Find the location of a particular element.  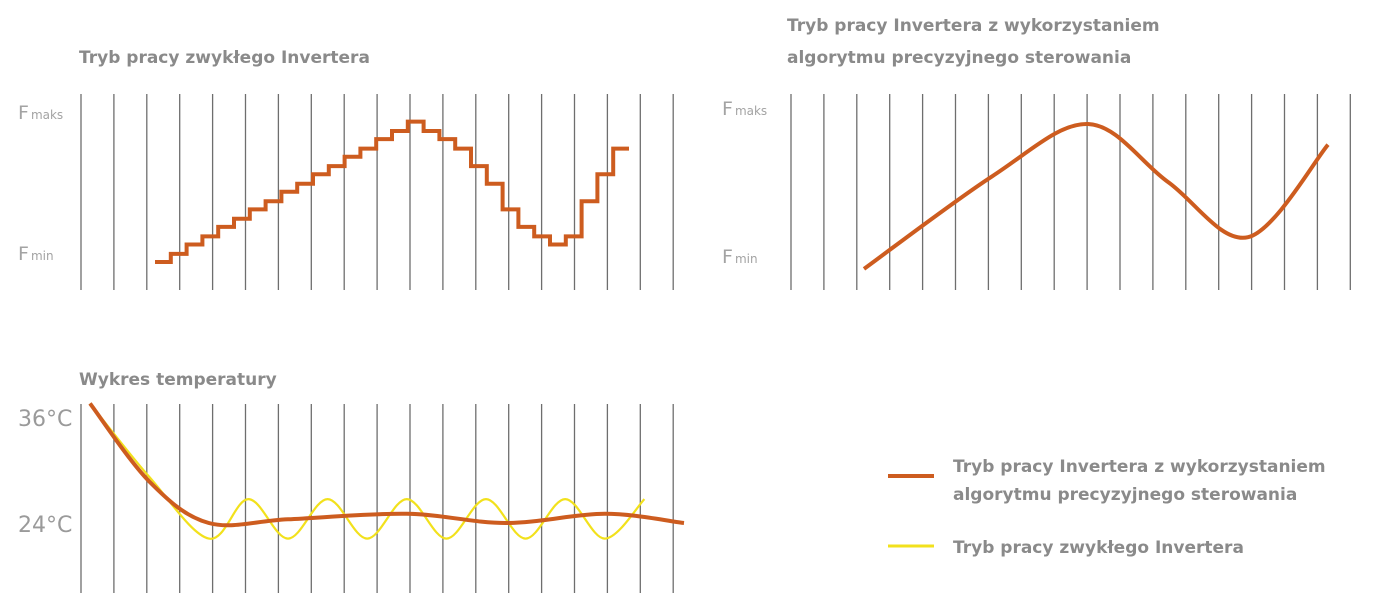

step-series-line is located at coordinates (392, 191).